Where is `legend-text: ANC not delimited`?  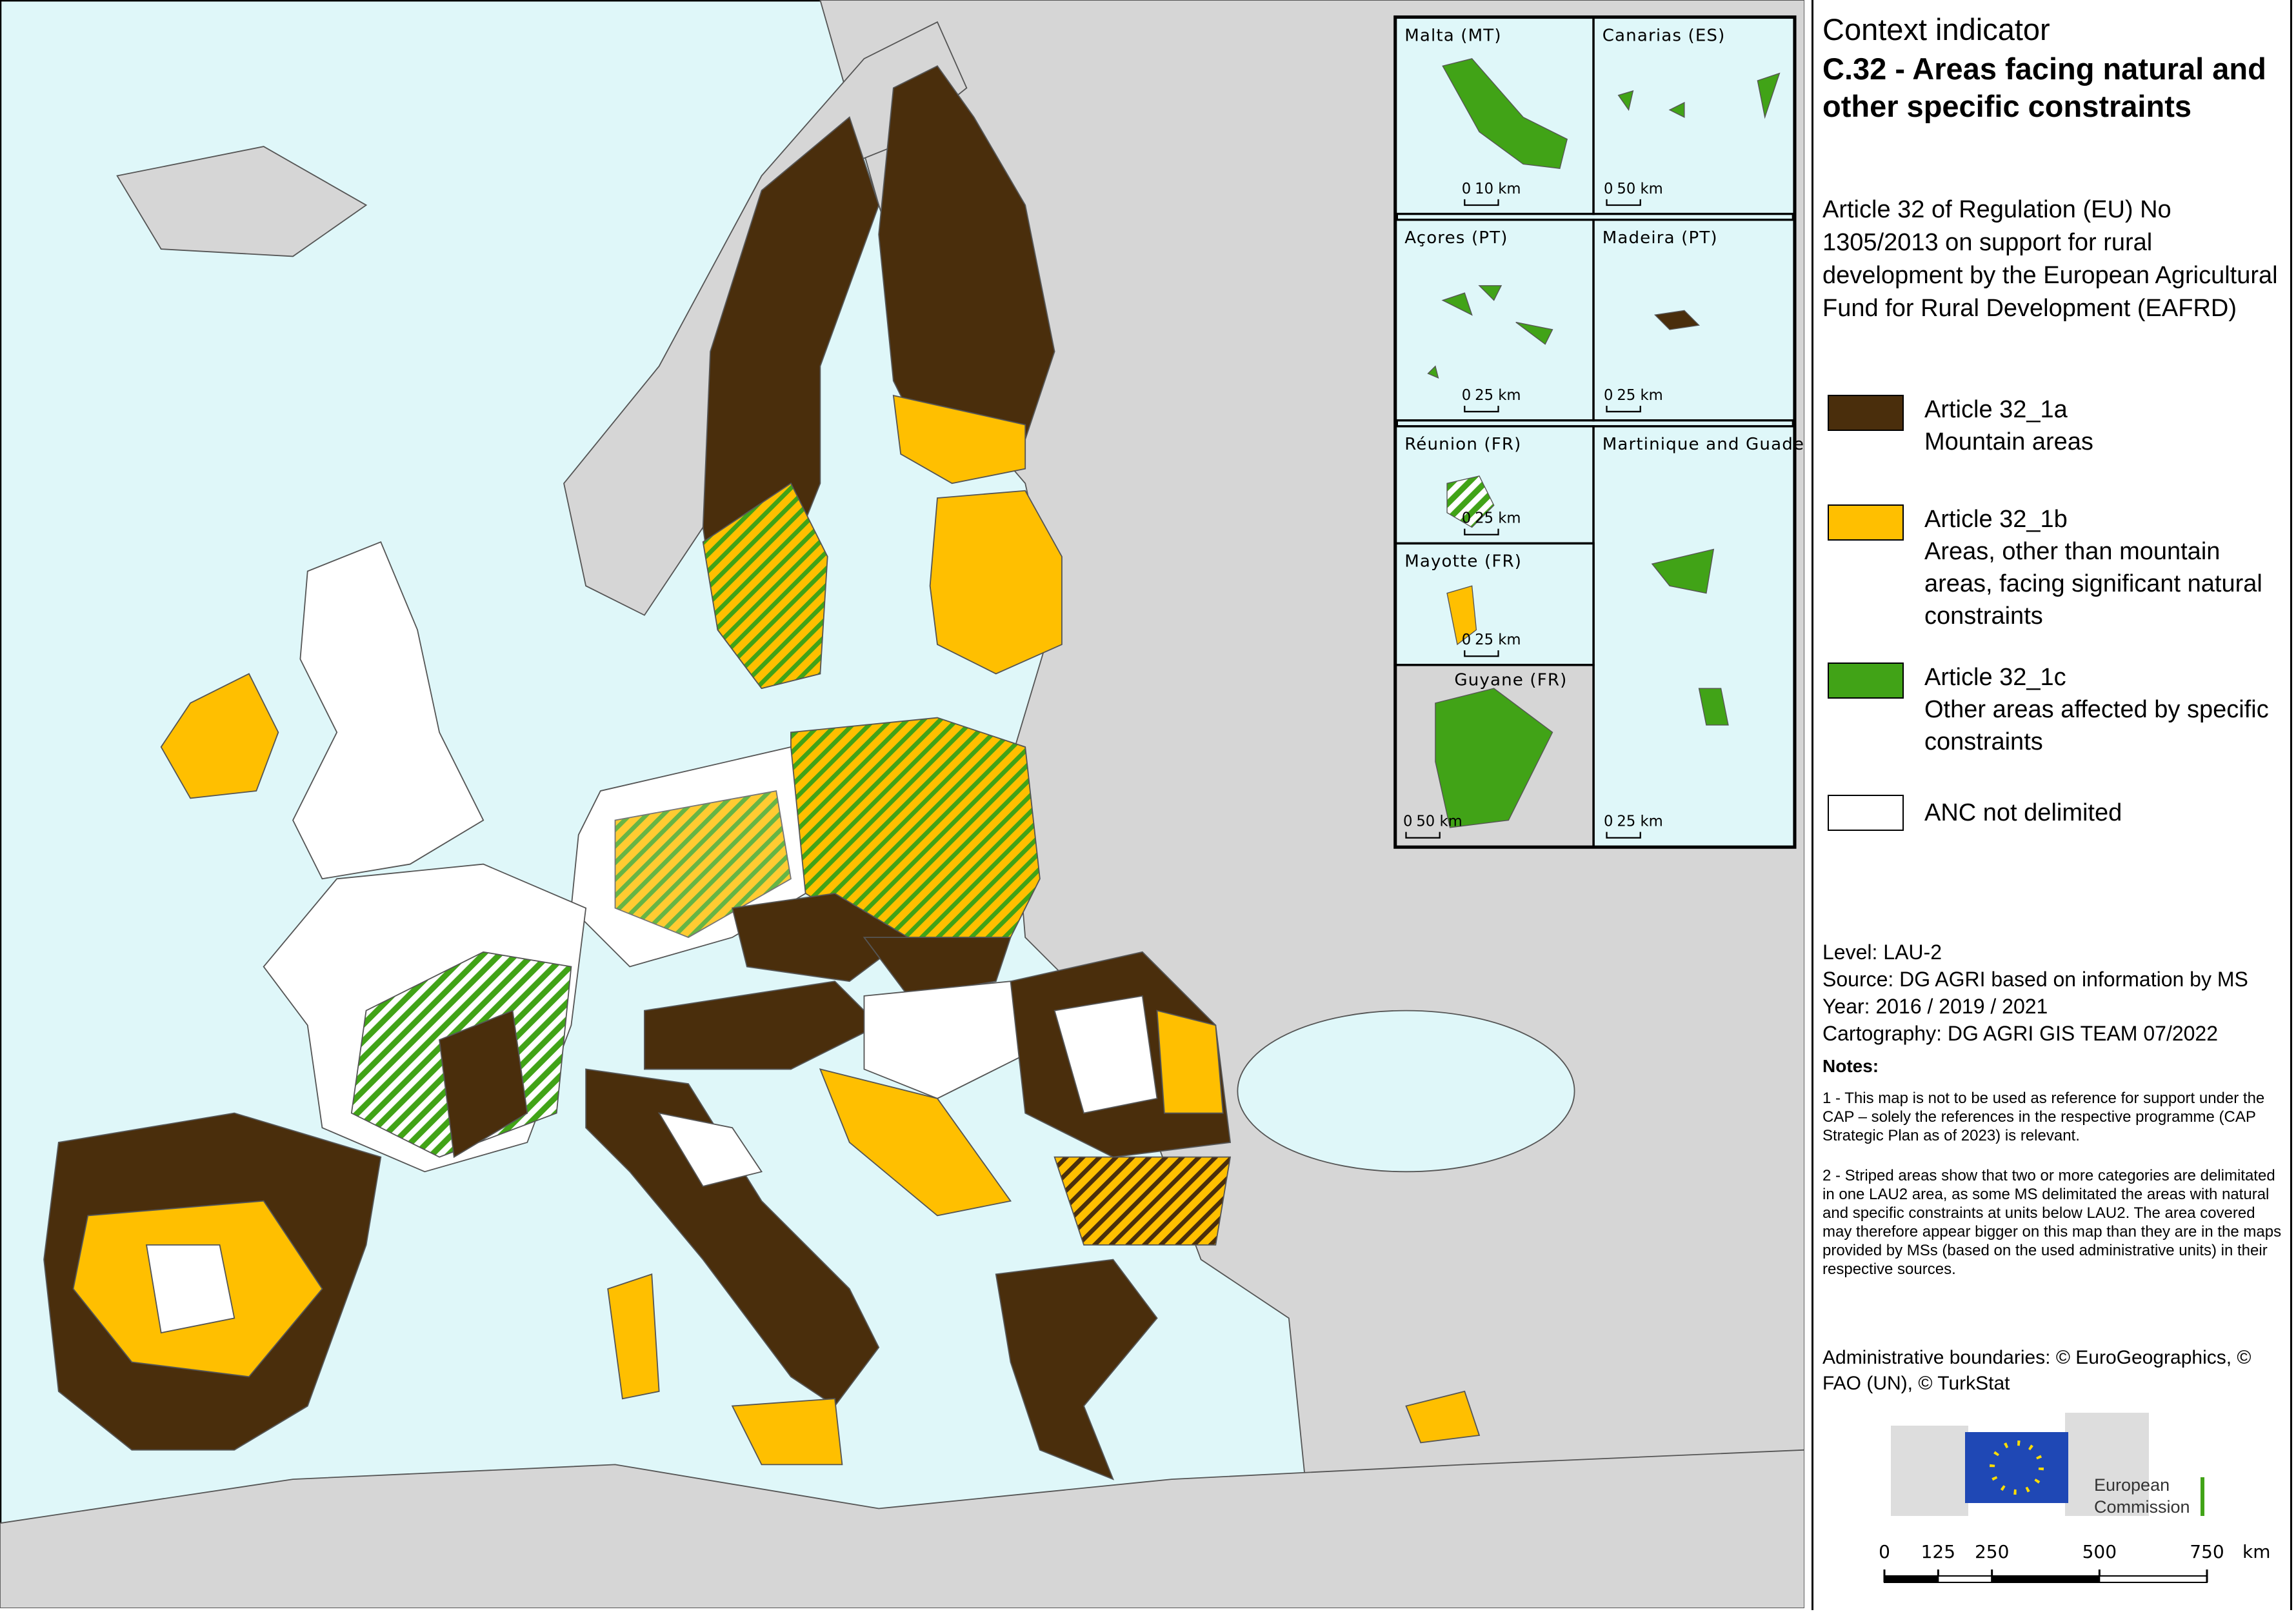
legend-text: ANC not delimited is located at coordinates (2105, 813).